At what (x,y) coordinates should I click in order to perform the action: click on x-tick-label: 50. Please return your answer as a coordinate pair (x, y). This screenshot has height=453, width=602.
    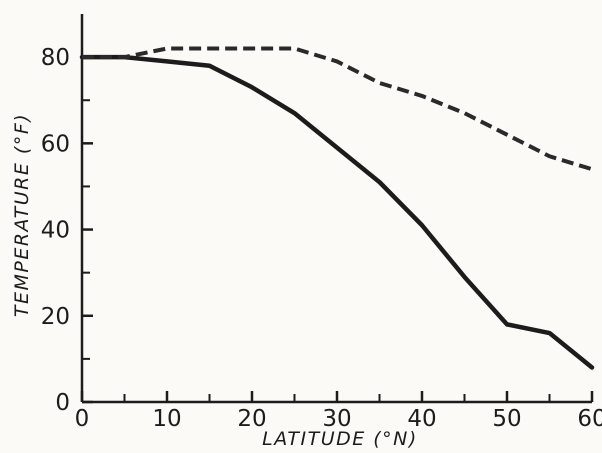
    Looking at the image, I should click on (506, 419).